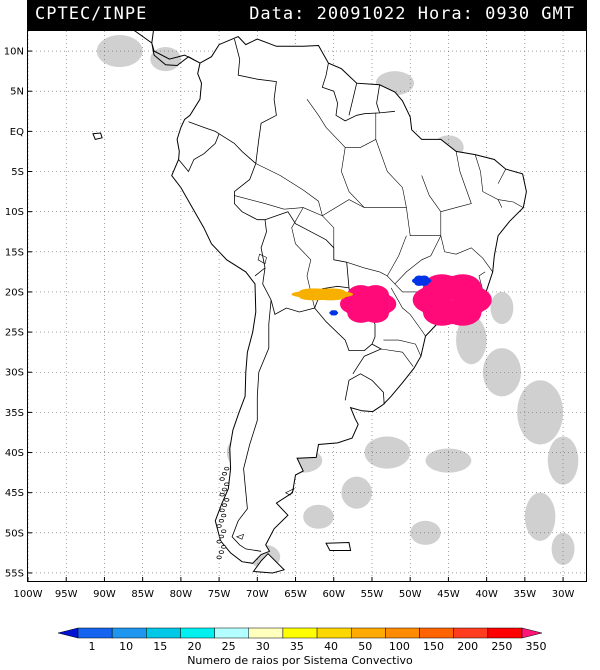 The width and height of the screenshot is (600, 670). Describe the element at coordinates (14, 212) in the screenshot. I see `latitude-label: 10S` at that location.